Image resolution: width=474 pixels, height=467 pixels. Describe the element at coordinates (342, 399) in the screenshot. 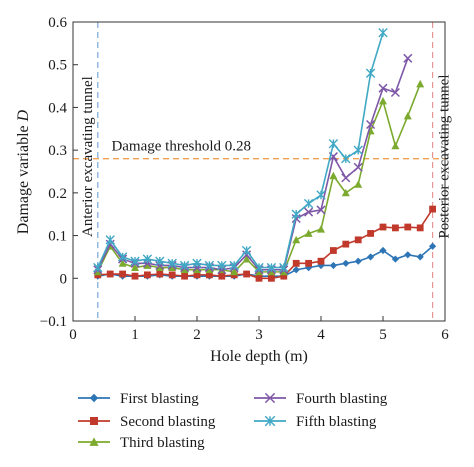

I see `legend-label: Fourth blasting` at that location.